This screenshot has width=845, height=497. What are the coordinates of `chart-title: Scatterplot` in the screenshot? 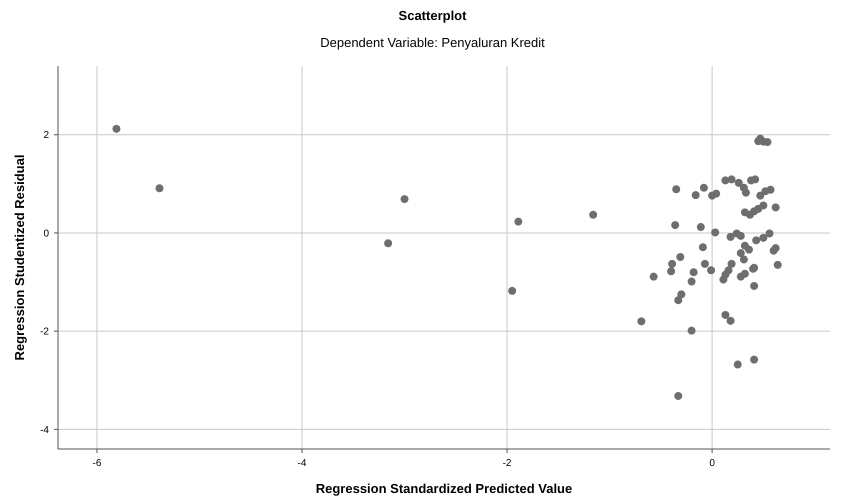 It's located at (433, 15).